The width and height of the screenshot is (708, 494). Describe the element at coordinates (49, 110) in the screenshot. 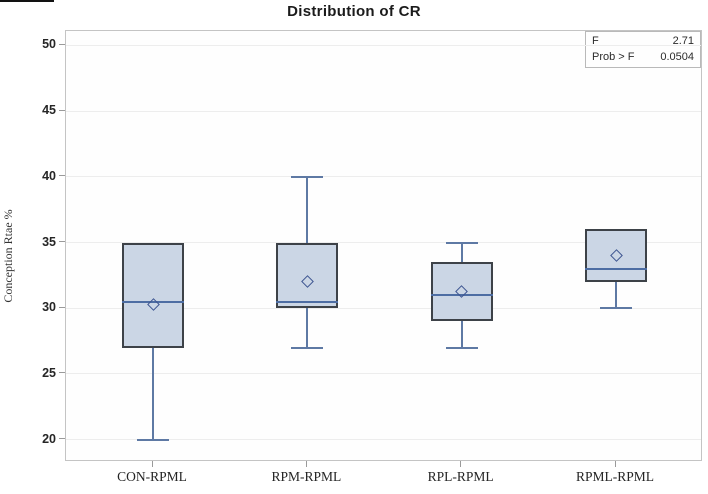

I see `y-tick-label-45: 45` at that location.